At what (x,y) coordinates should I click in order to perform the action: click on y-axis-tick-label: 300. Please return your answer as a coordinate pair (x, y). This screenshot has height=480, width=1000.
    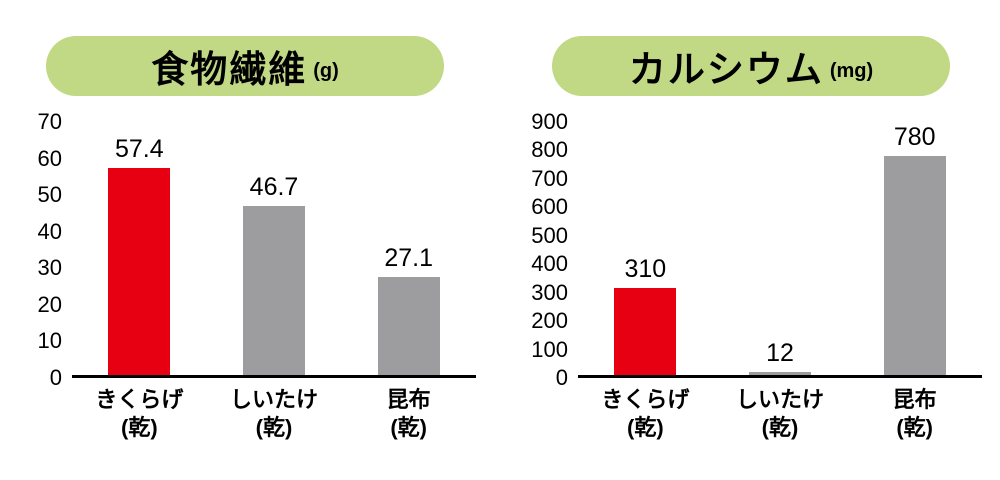
    Looking at the image, I should click on (549, 292).